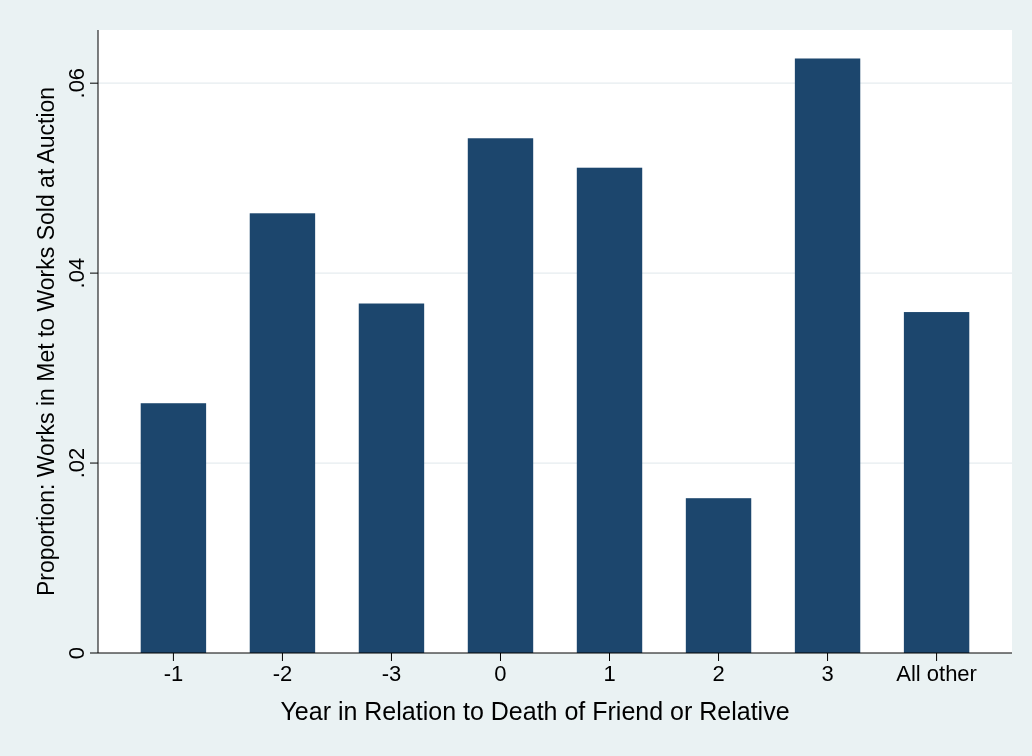 This screenshot has width=1032, height=756. I want to click on x-tick-label: 1, so click(609, 673).